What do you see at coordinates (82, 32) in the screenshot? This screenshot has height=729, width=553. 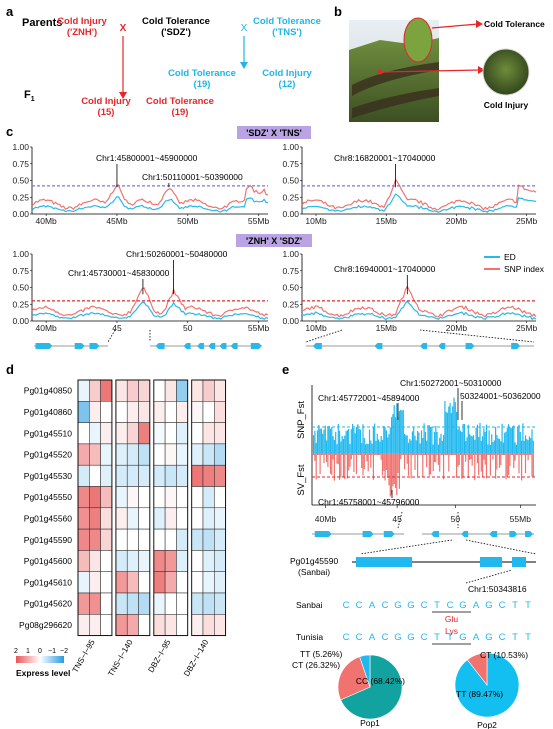 I see `parent-znh-name: ('ZNH')` at bounding box center [82, 32].